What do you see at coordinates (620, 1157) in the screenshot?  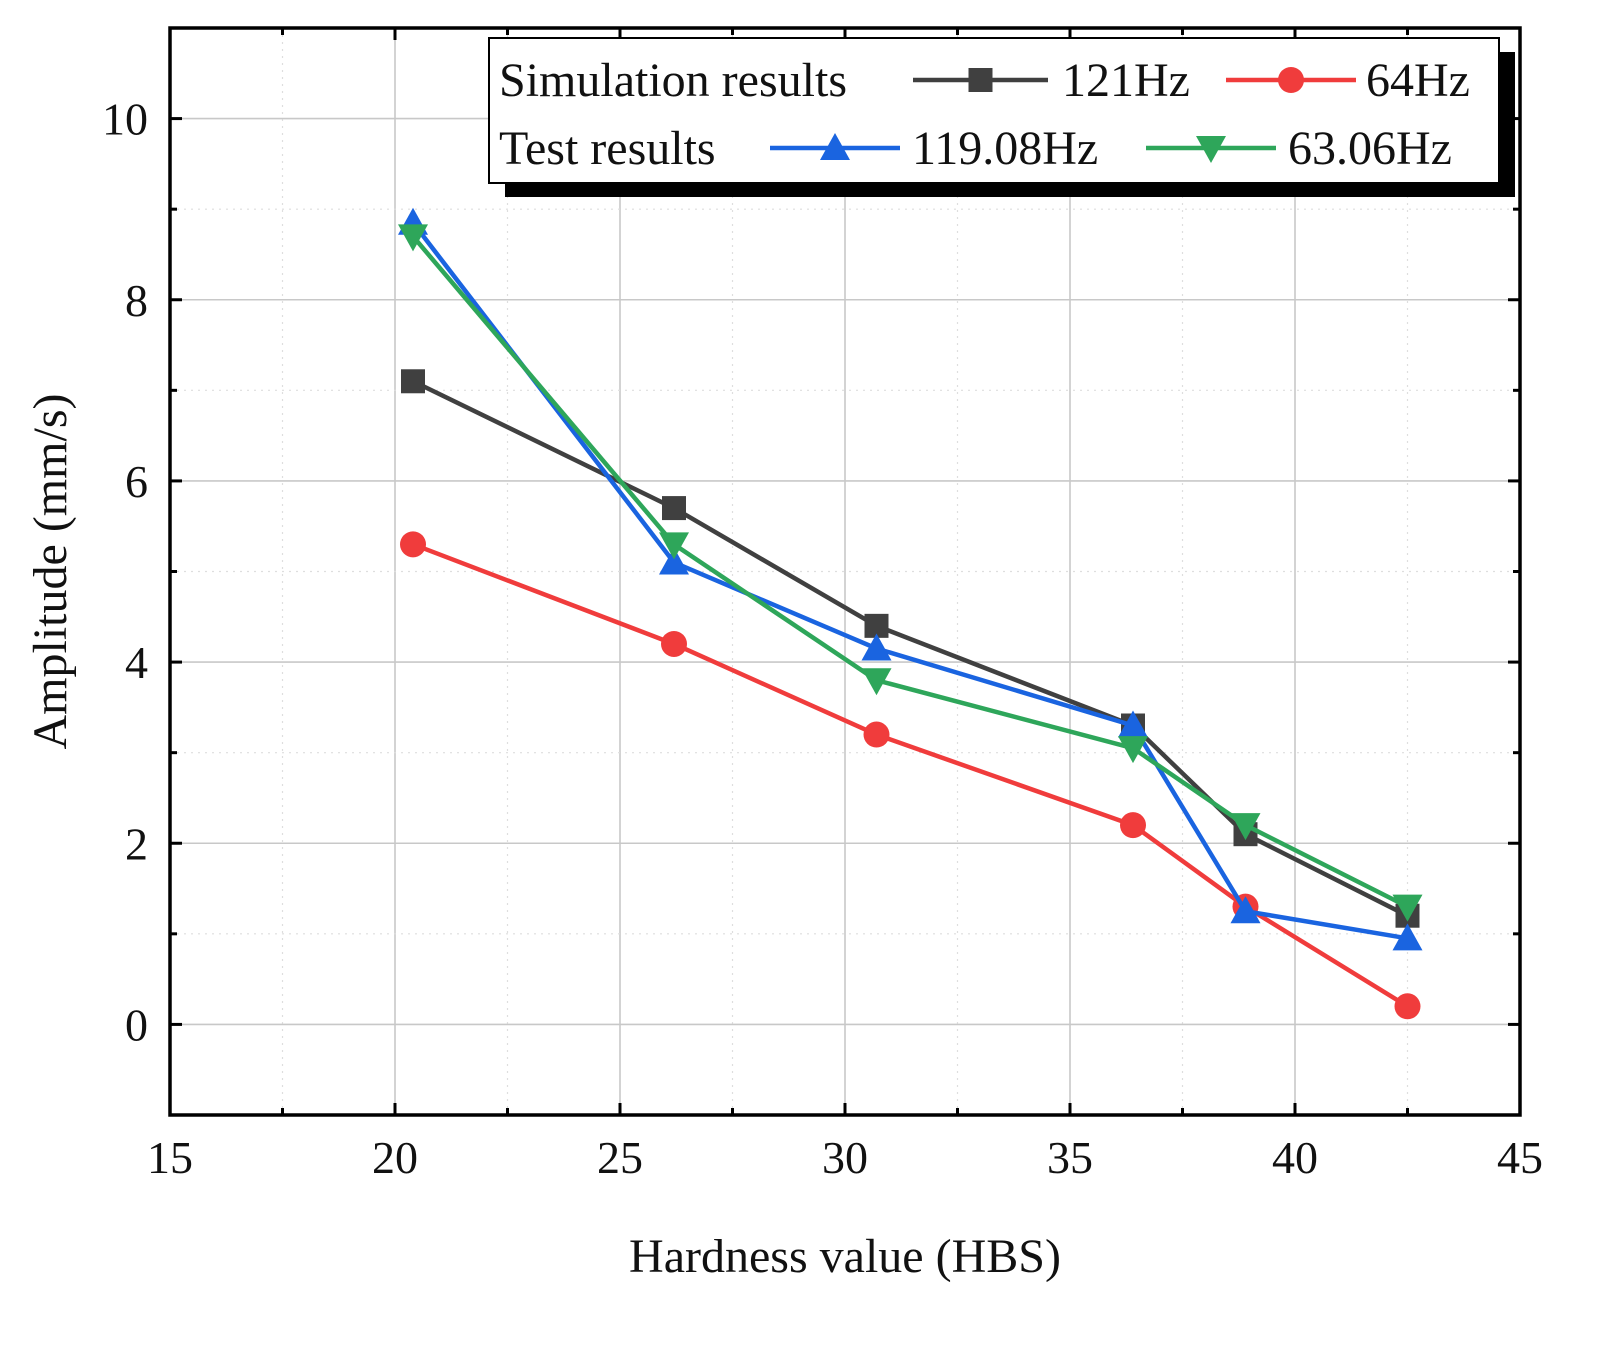 I see `x-tick-label: 25` at bounding box center [620, 1157].